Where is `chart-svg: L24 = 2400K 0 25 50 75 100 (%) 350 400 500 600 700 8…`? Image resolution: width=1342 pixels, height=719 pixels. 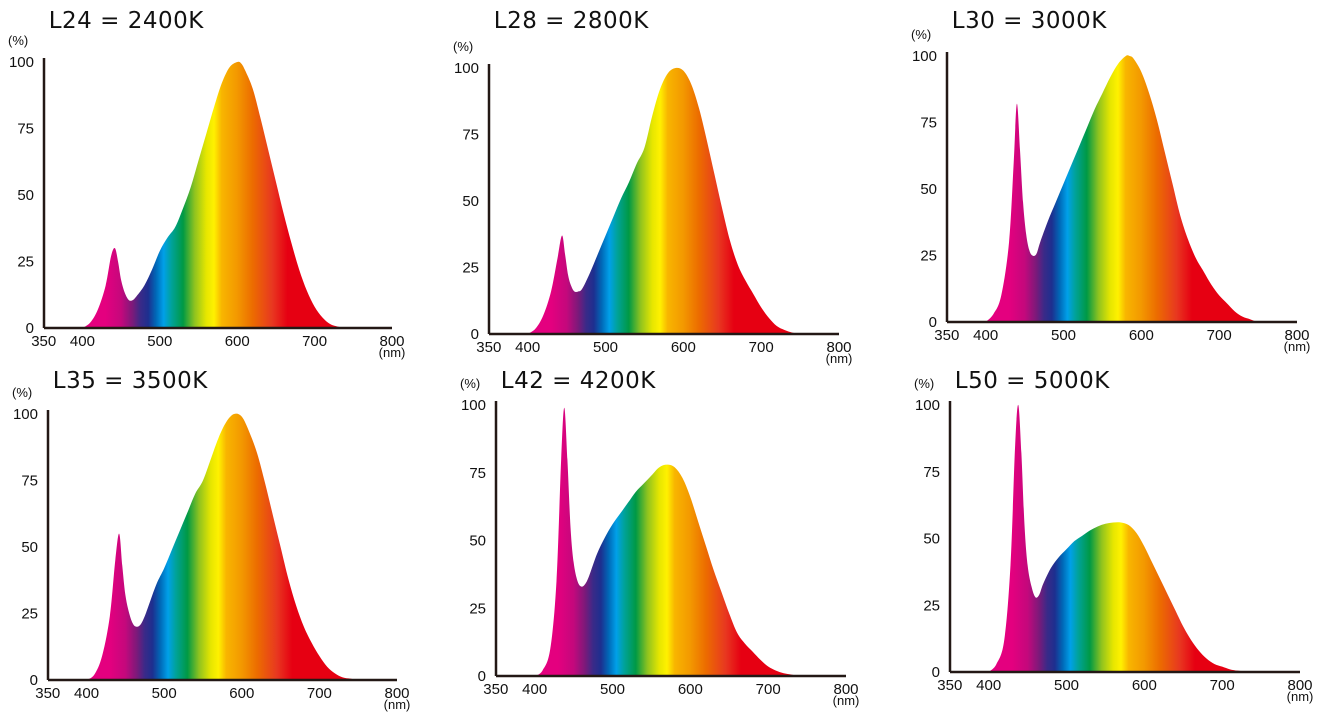 chart-svg: L24 = 2400K 0 25 50 75 100 (%) 350 400 500 600 700 8… is located at coordinates (207, 184).